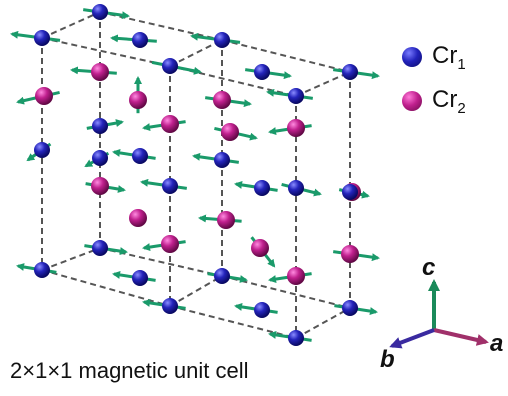 Image resolution: width=508 pixels, height=396 pixels. Describe the element at coordinates (439, 314) in the screenshot. I see `axis-triad` at that location.